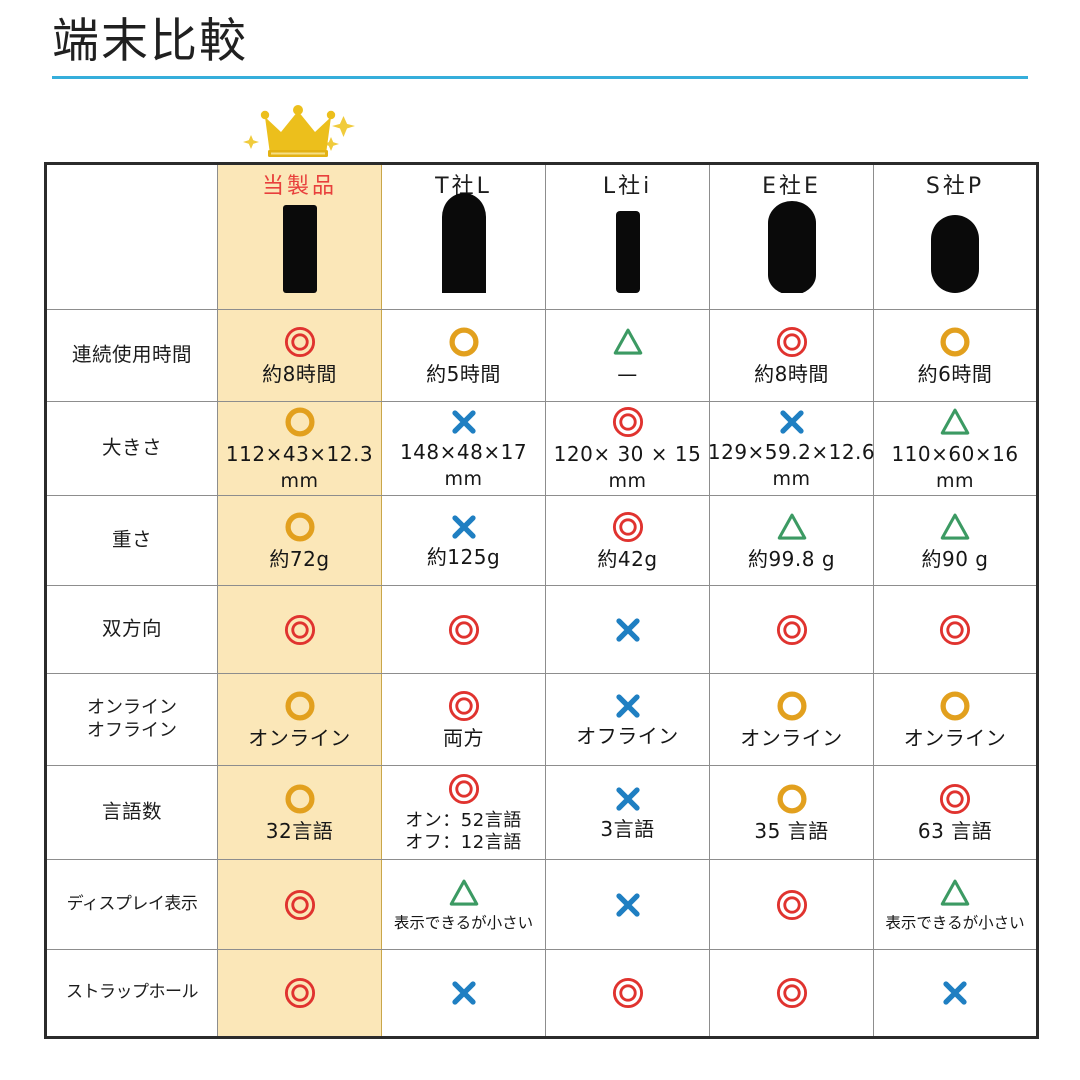  I want to click on table-cell: 129×59.2×12.6 mm, so click(791, 448).